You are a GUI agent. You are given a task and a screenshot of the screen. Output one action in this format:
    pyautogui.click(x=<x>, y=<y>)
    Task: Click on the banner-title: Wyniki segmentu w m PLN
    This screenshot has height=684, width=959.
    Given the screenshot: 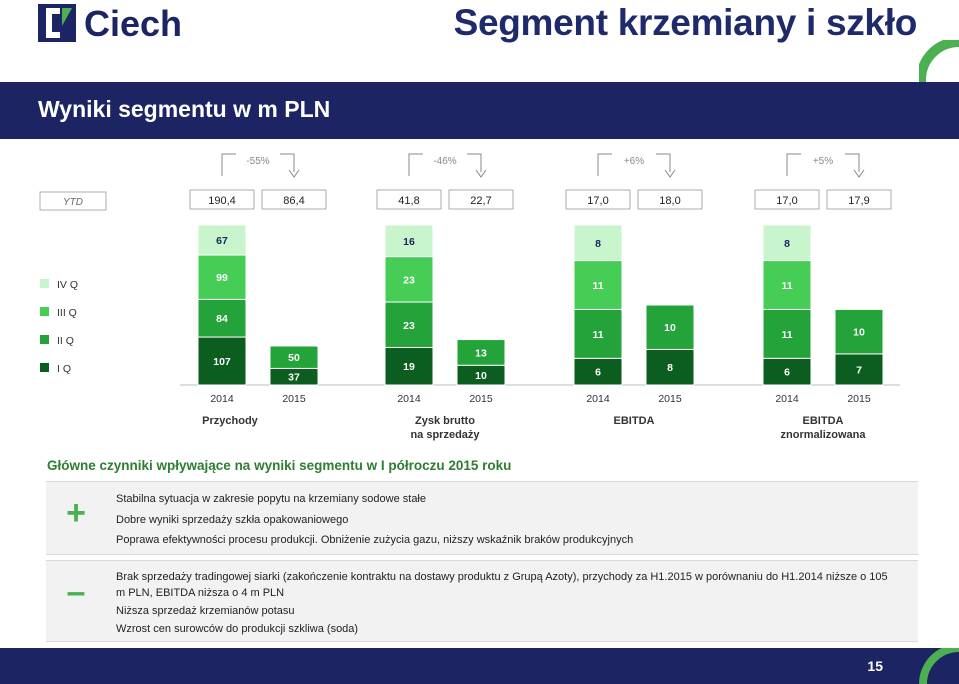 What is the action you would take?
    pyautogui.click(x=184, y=109)
    